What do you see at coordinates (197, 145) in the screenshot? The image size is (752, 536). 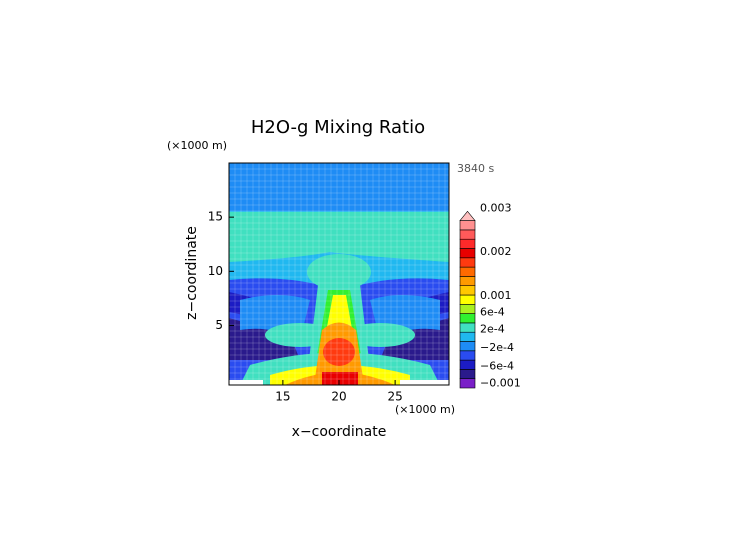 I see `y-unit: (×1000 m)` at bounding box center [197, 145].